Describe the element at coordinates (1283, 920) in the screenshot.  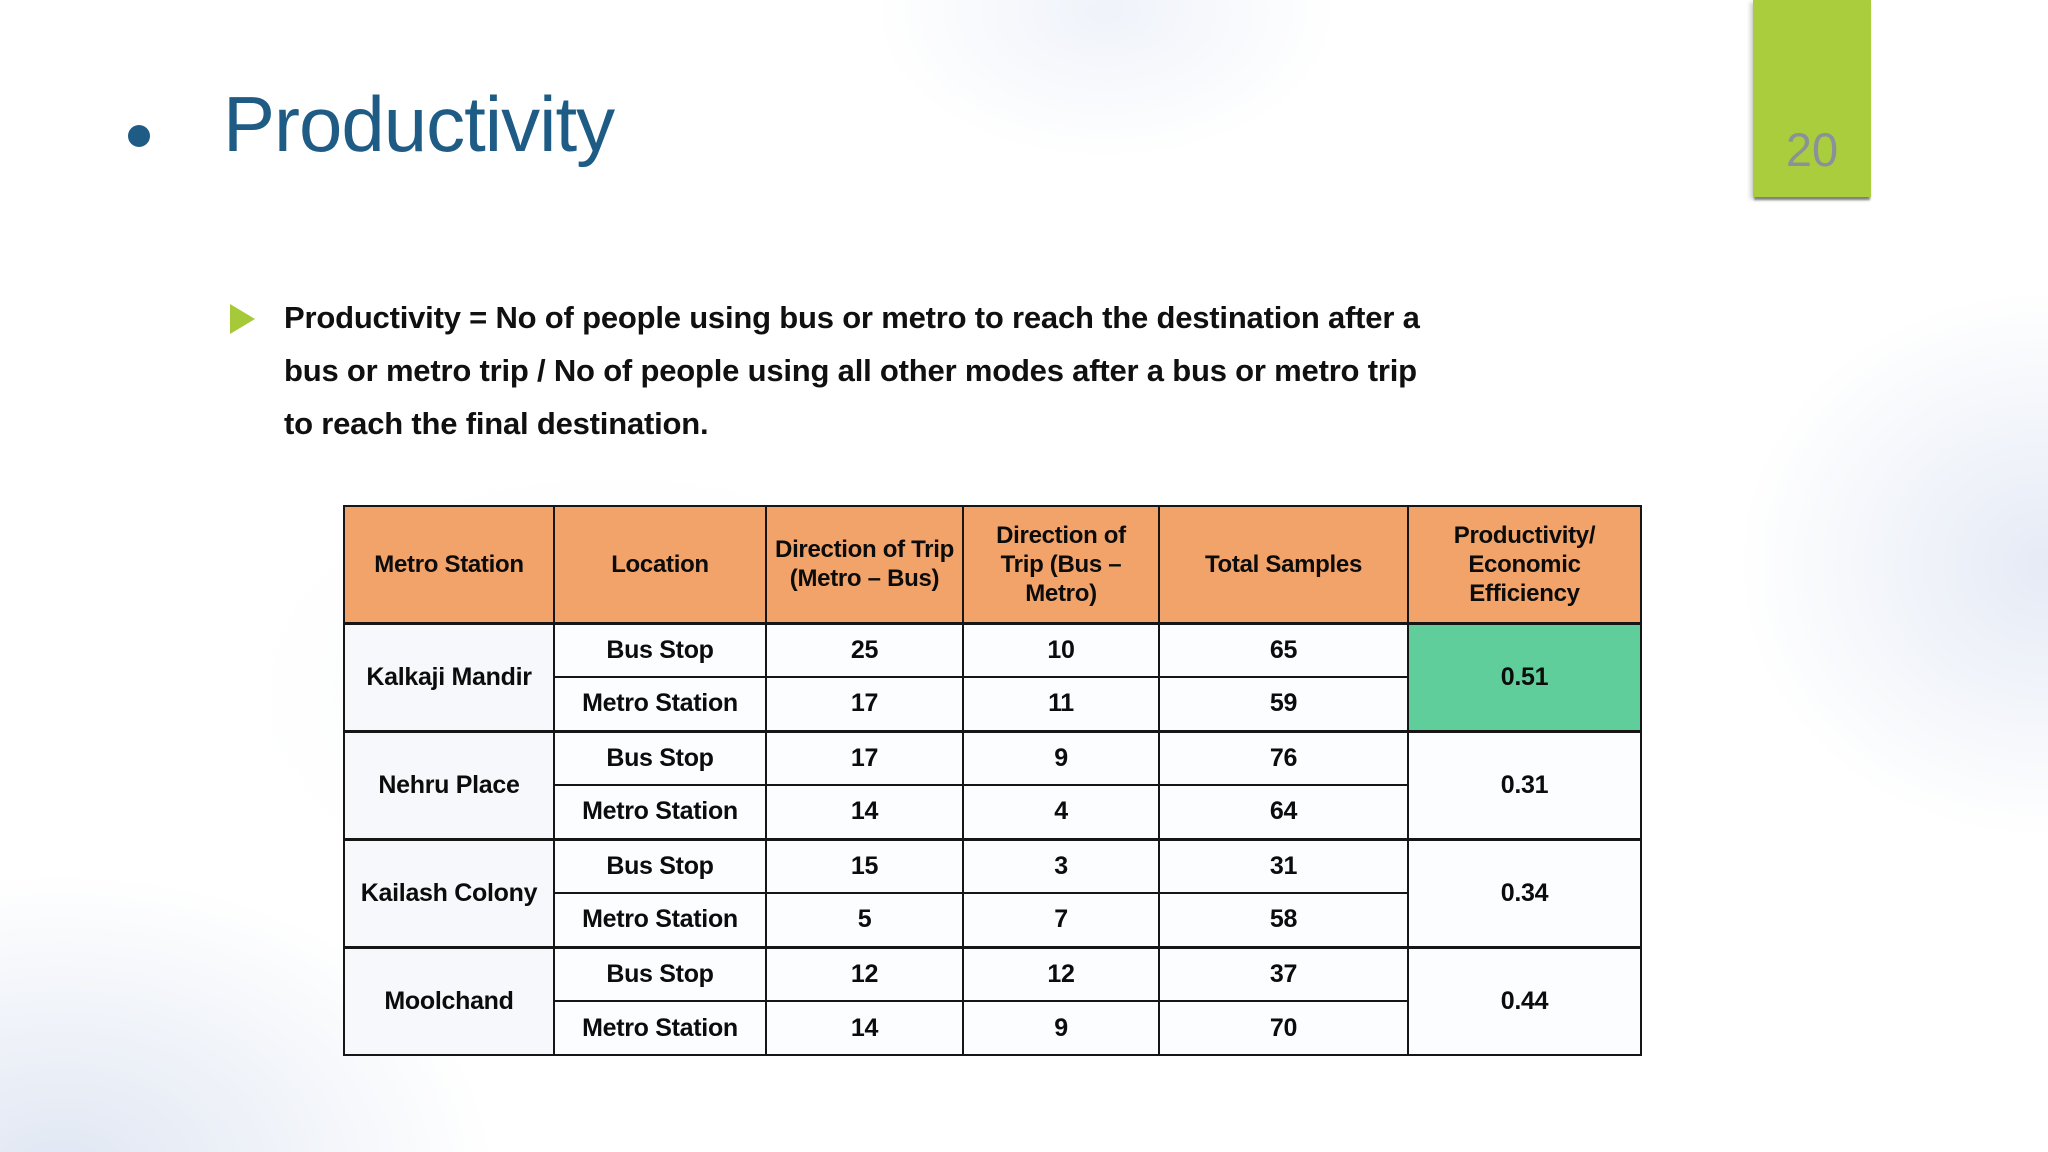
I see `cell-total: 58` at that location.